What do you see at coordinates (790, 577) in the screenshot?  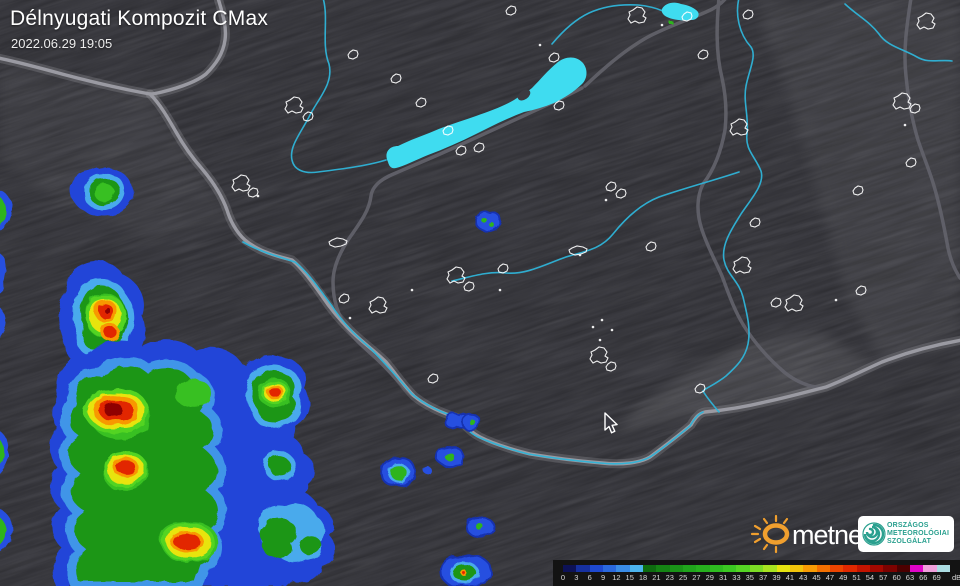 I see `dbz-tick: 41` at bounding box center [790, 577].